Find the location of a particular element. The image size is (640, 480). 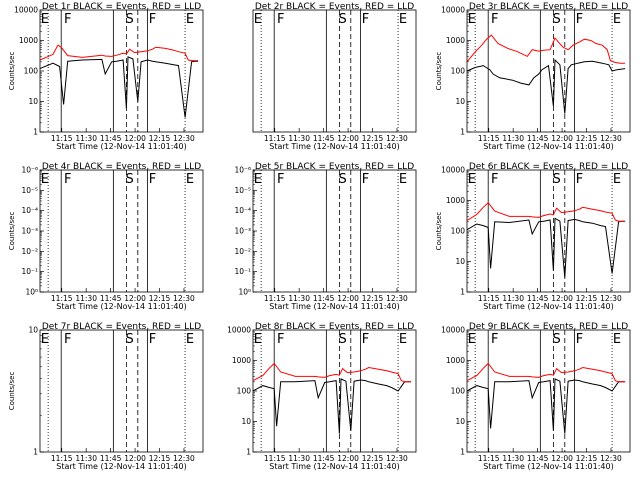

y-tick-label: 1000 is located at coordinates (455, 40).